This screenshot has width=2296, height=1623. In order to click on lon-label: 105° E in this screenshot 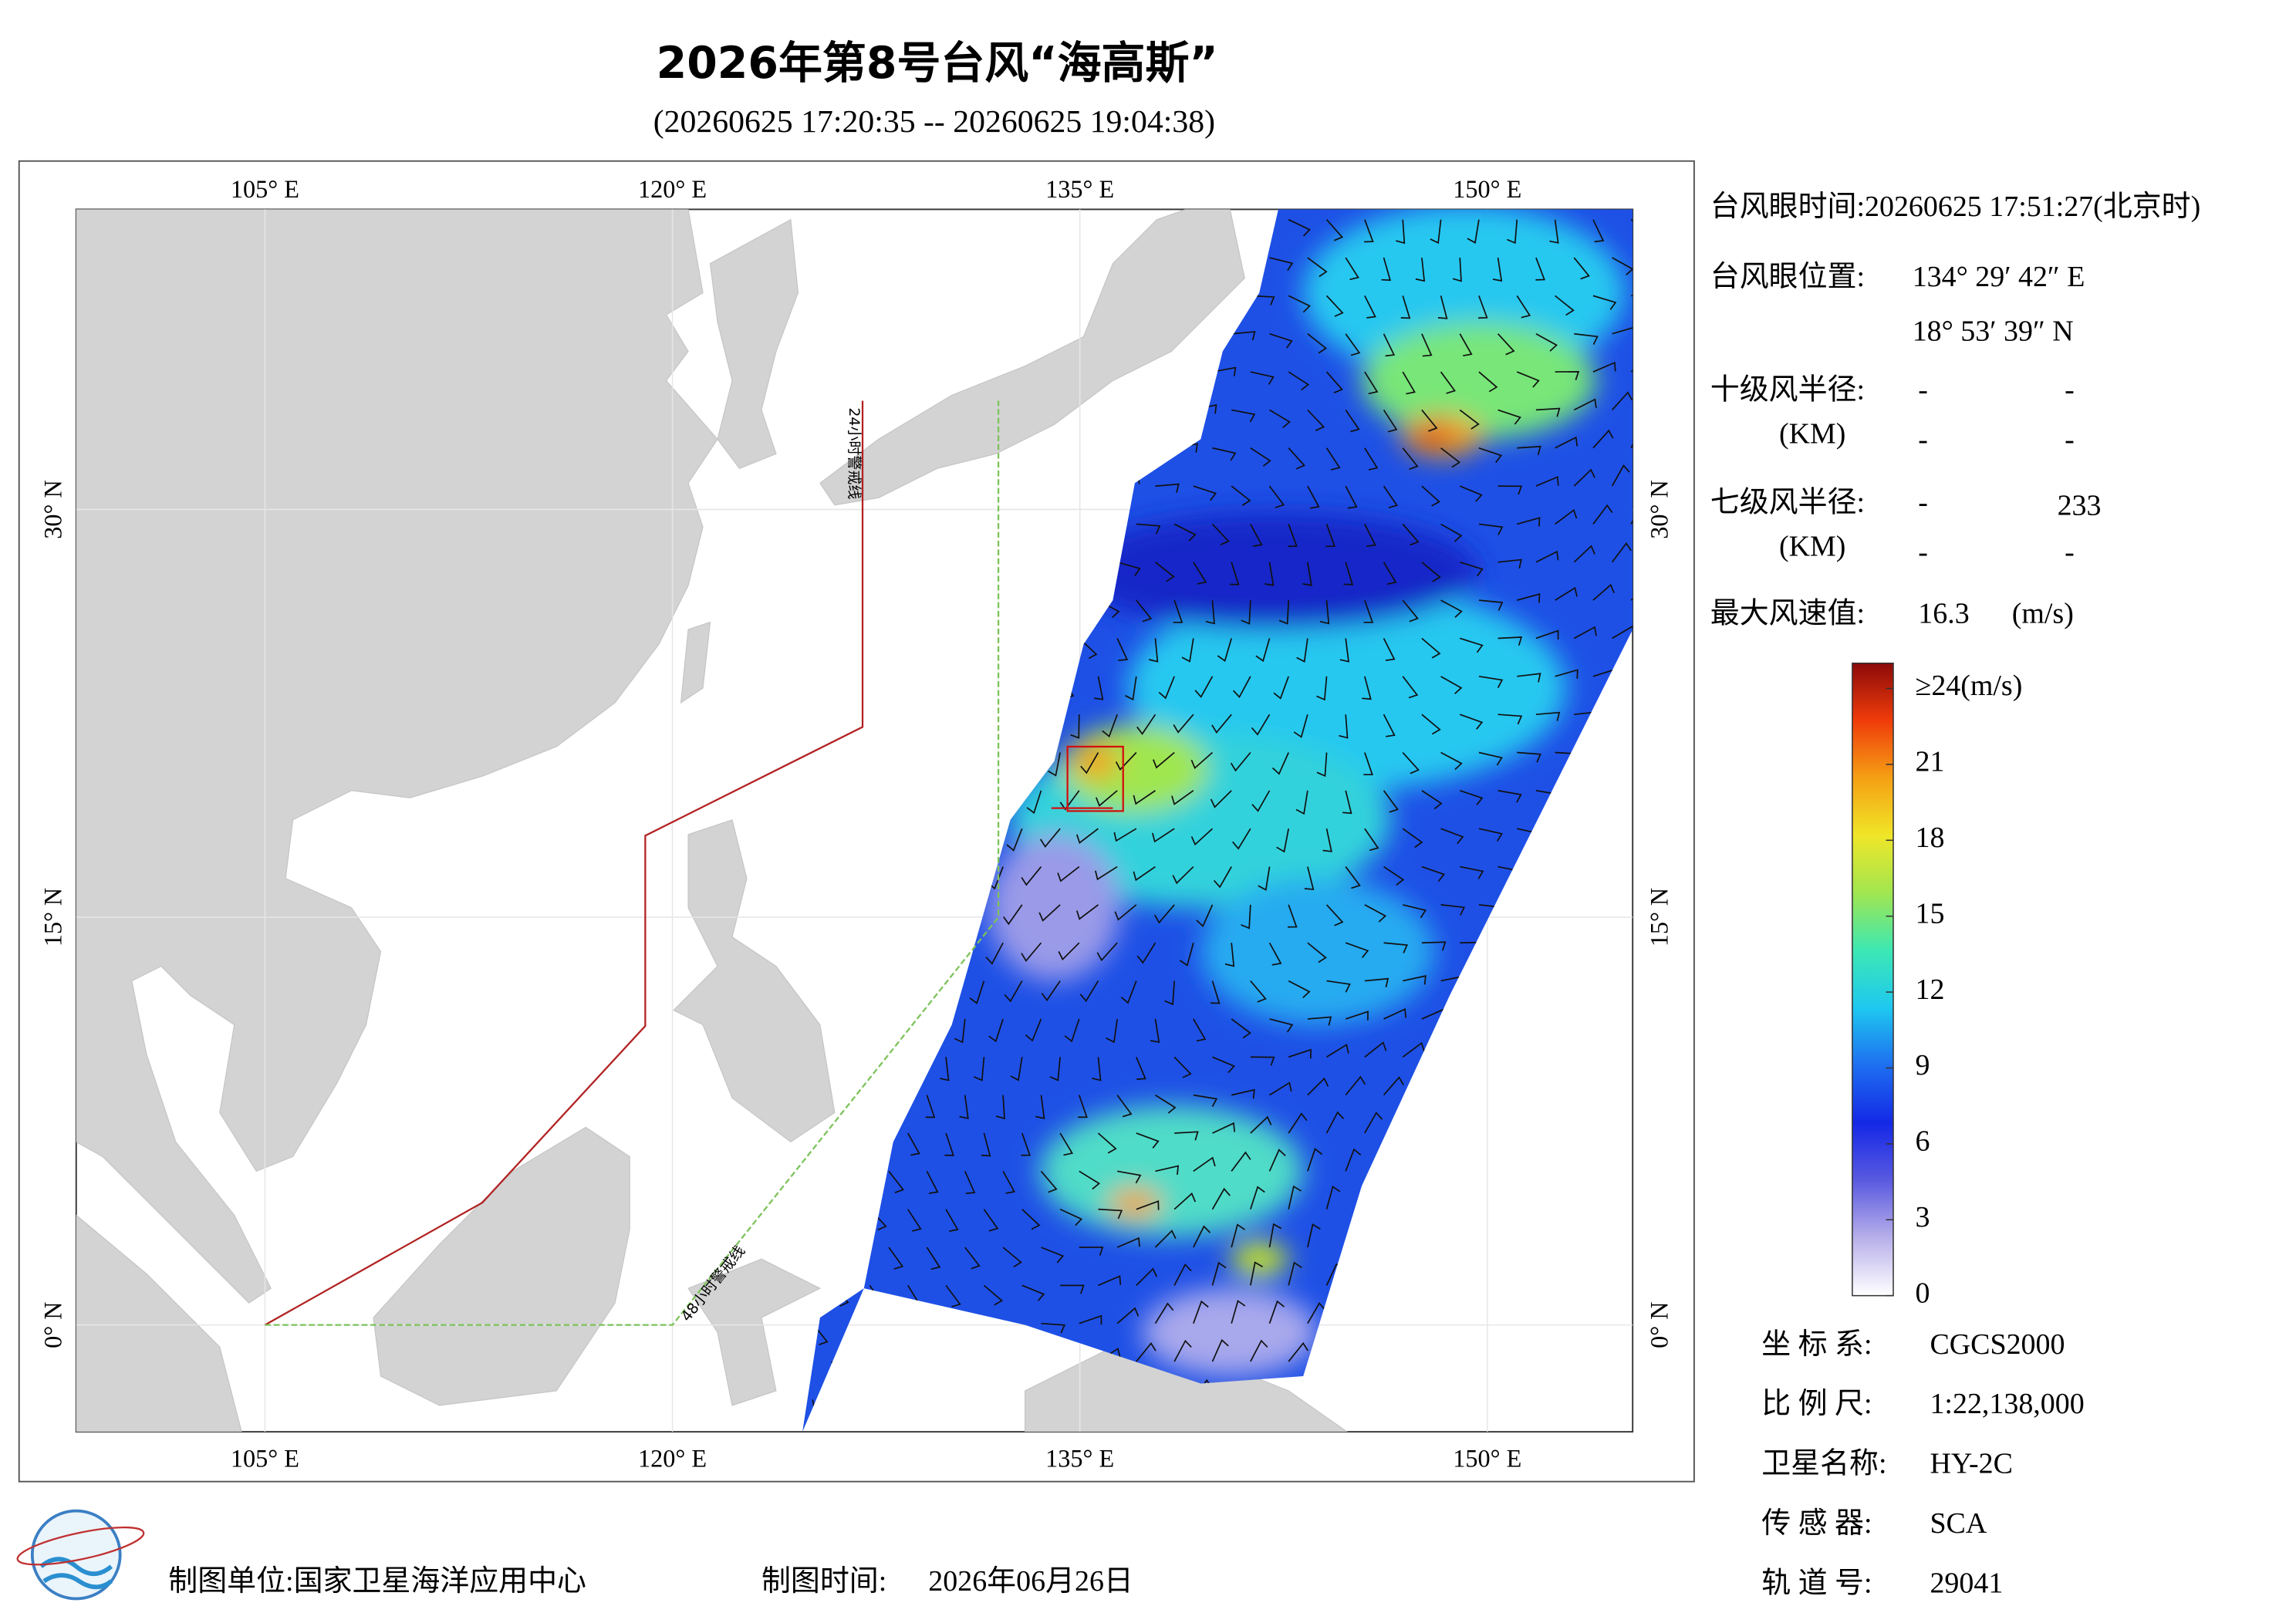, I will do `click(265, 189)`.